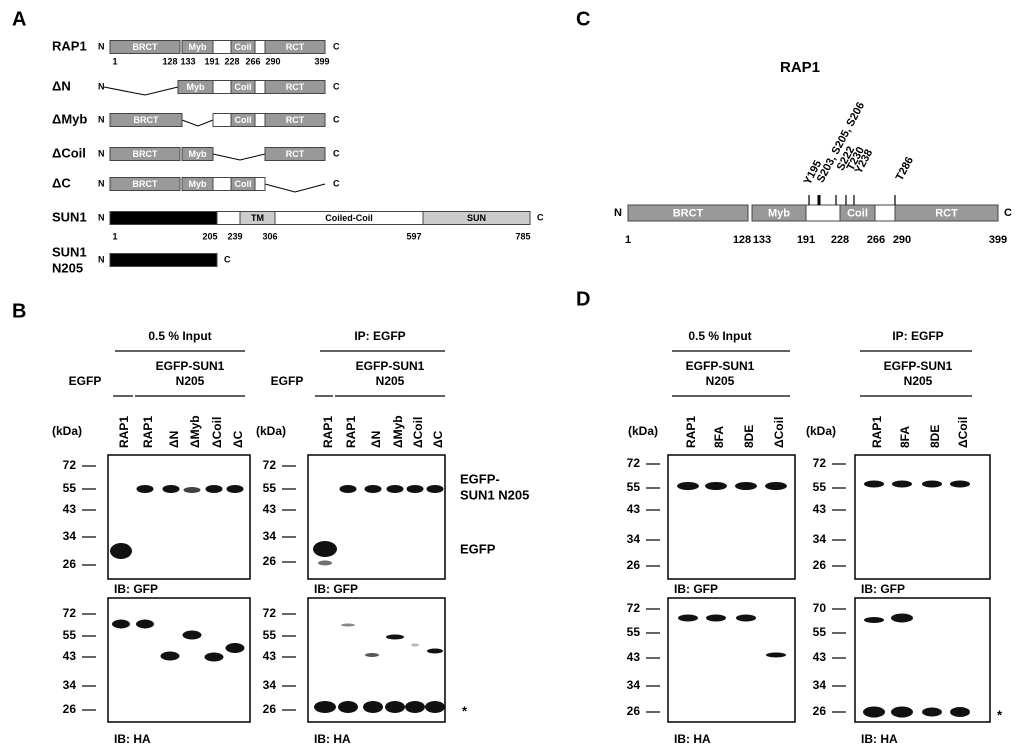  I want to click on nonspecific-mark: *, so click(465, 710).